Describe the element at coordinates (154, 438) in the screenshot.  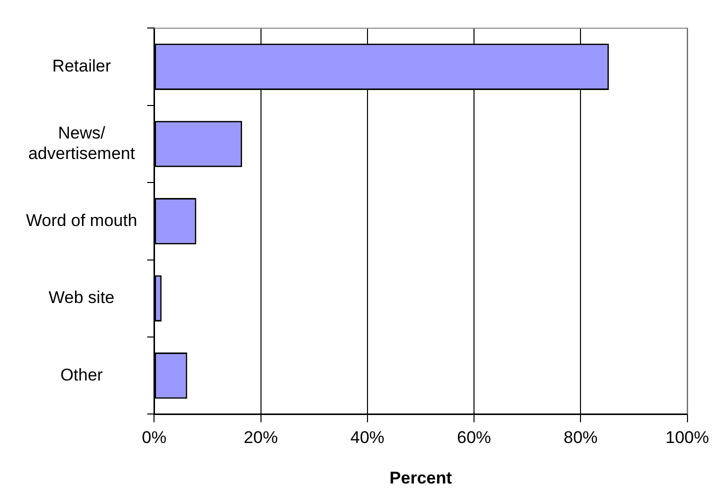
I see `x-tick-label: 0%` at that location.